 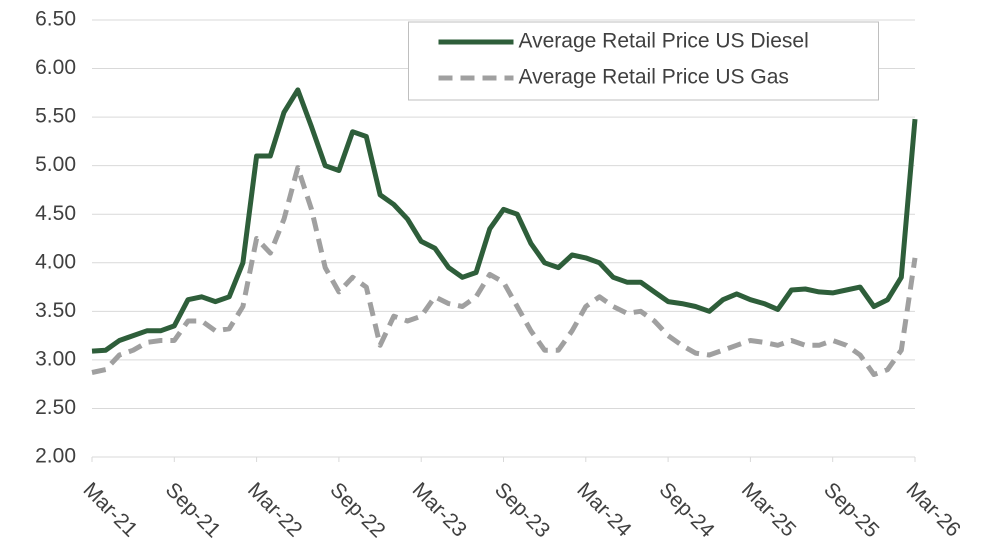 I want to click on y-tick-label: 4.00, so click(x=55, y=261).